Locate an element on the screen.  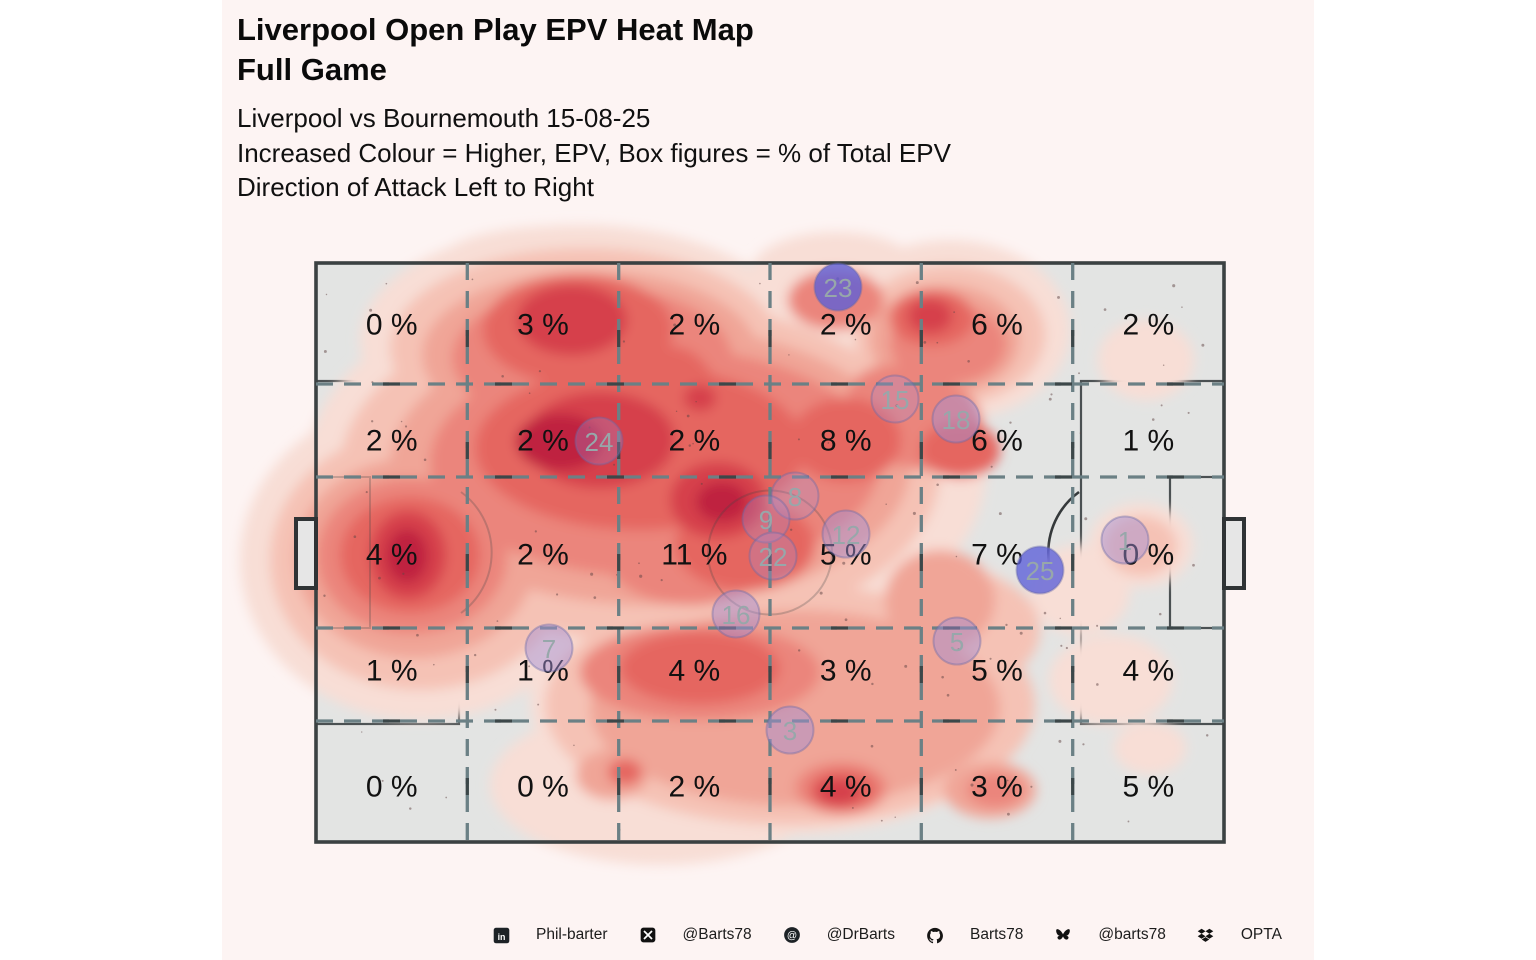
svg-text: in is located at coordinates (501, 936).